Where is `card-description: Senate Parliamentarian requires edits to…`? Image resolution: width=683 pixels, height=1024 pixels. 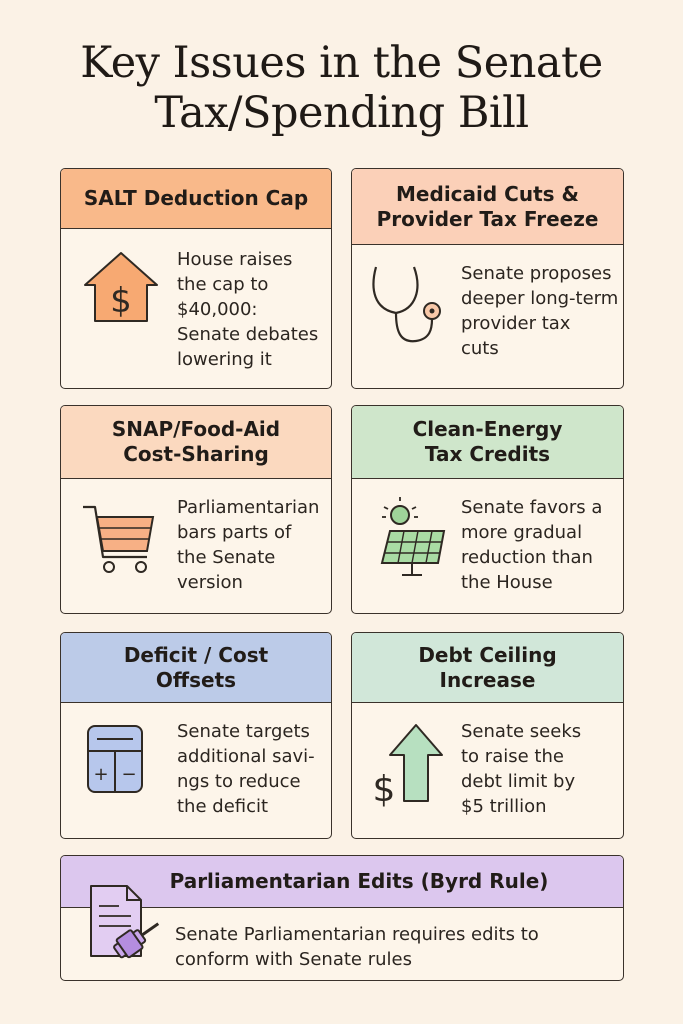
card-description: Senate Parliamentarian requires edits to… is located at coordinates (357, 947).